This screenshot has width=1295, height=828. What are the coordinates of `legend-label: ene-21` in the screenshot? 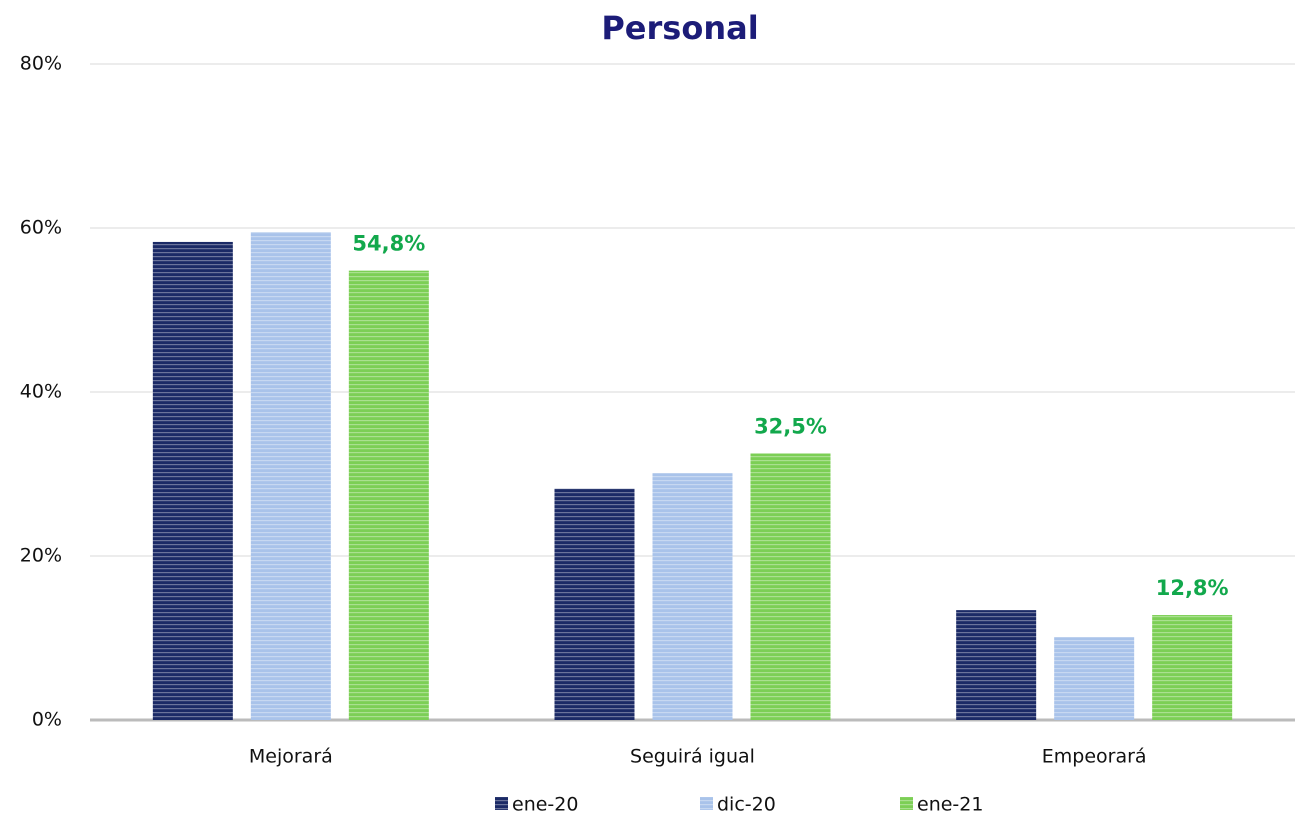 It's located at (950, 805).